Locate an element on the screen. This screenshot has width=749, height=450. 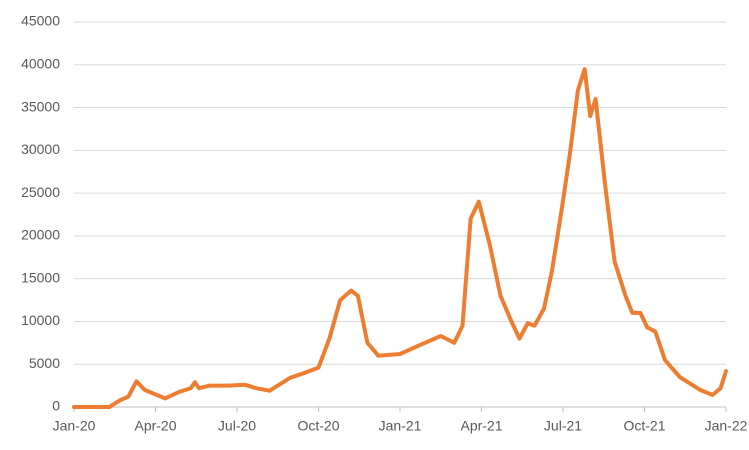
y-tick-label: 15000 is located at coordinates (40, 277).